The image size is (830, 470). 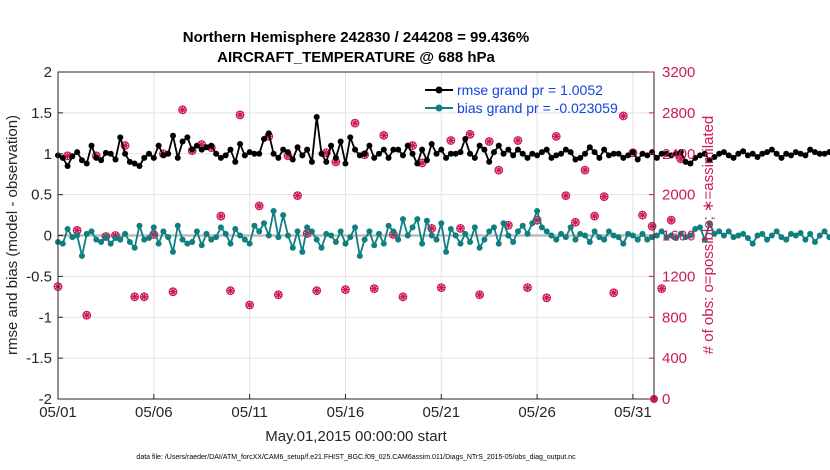 What do you see at coordinates (249, 412) in the screenshot?
I see `x-tick-label: 05/11` at bounding box center [249, 412].